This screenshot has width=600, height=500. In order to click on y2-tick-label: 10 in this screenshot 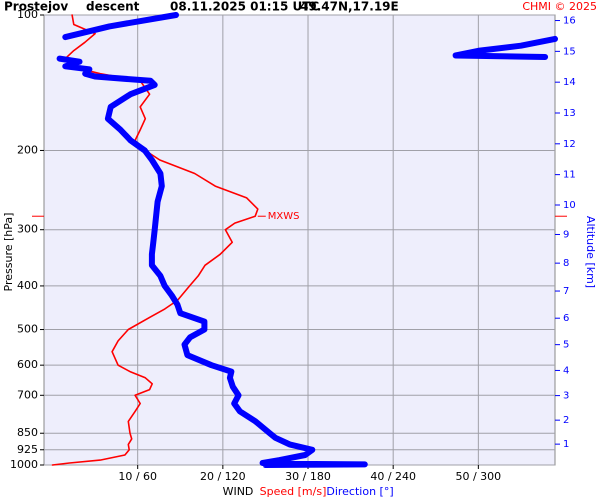, I will do `click(569, 205)`.